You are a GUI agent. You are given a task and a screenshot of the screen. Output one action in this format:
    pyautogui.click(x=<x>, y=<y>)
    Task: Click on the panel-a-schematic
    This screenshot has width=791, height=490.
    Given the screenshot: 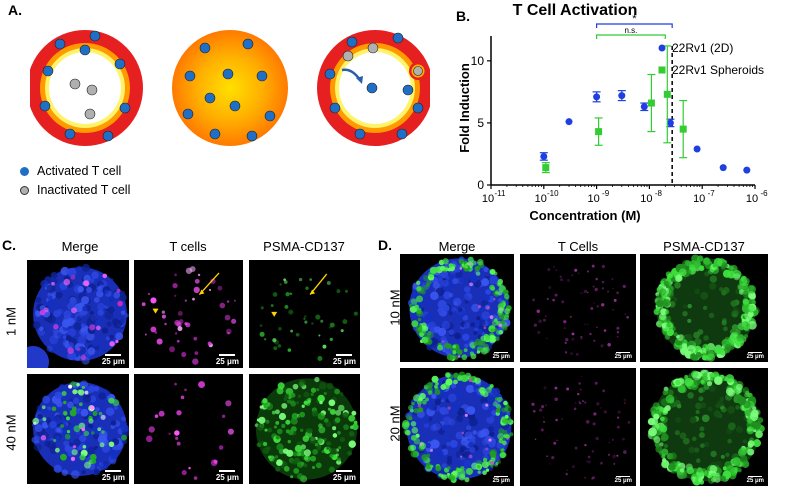 What is the action you would take?
    pyautogui.click(x=230, y=88)
    